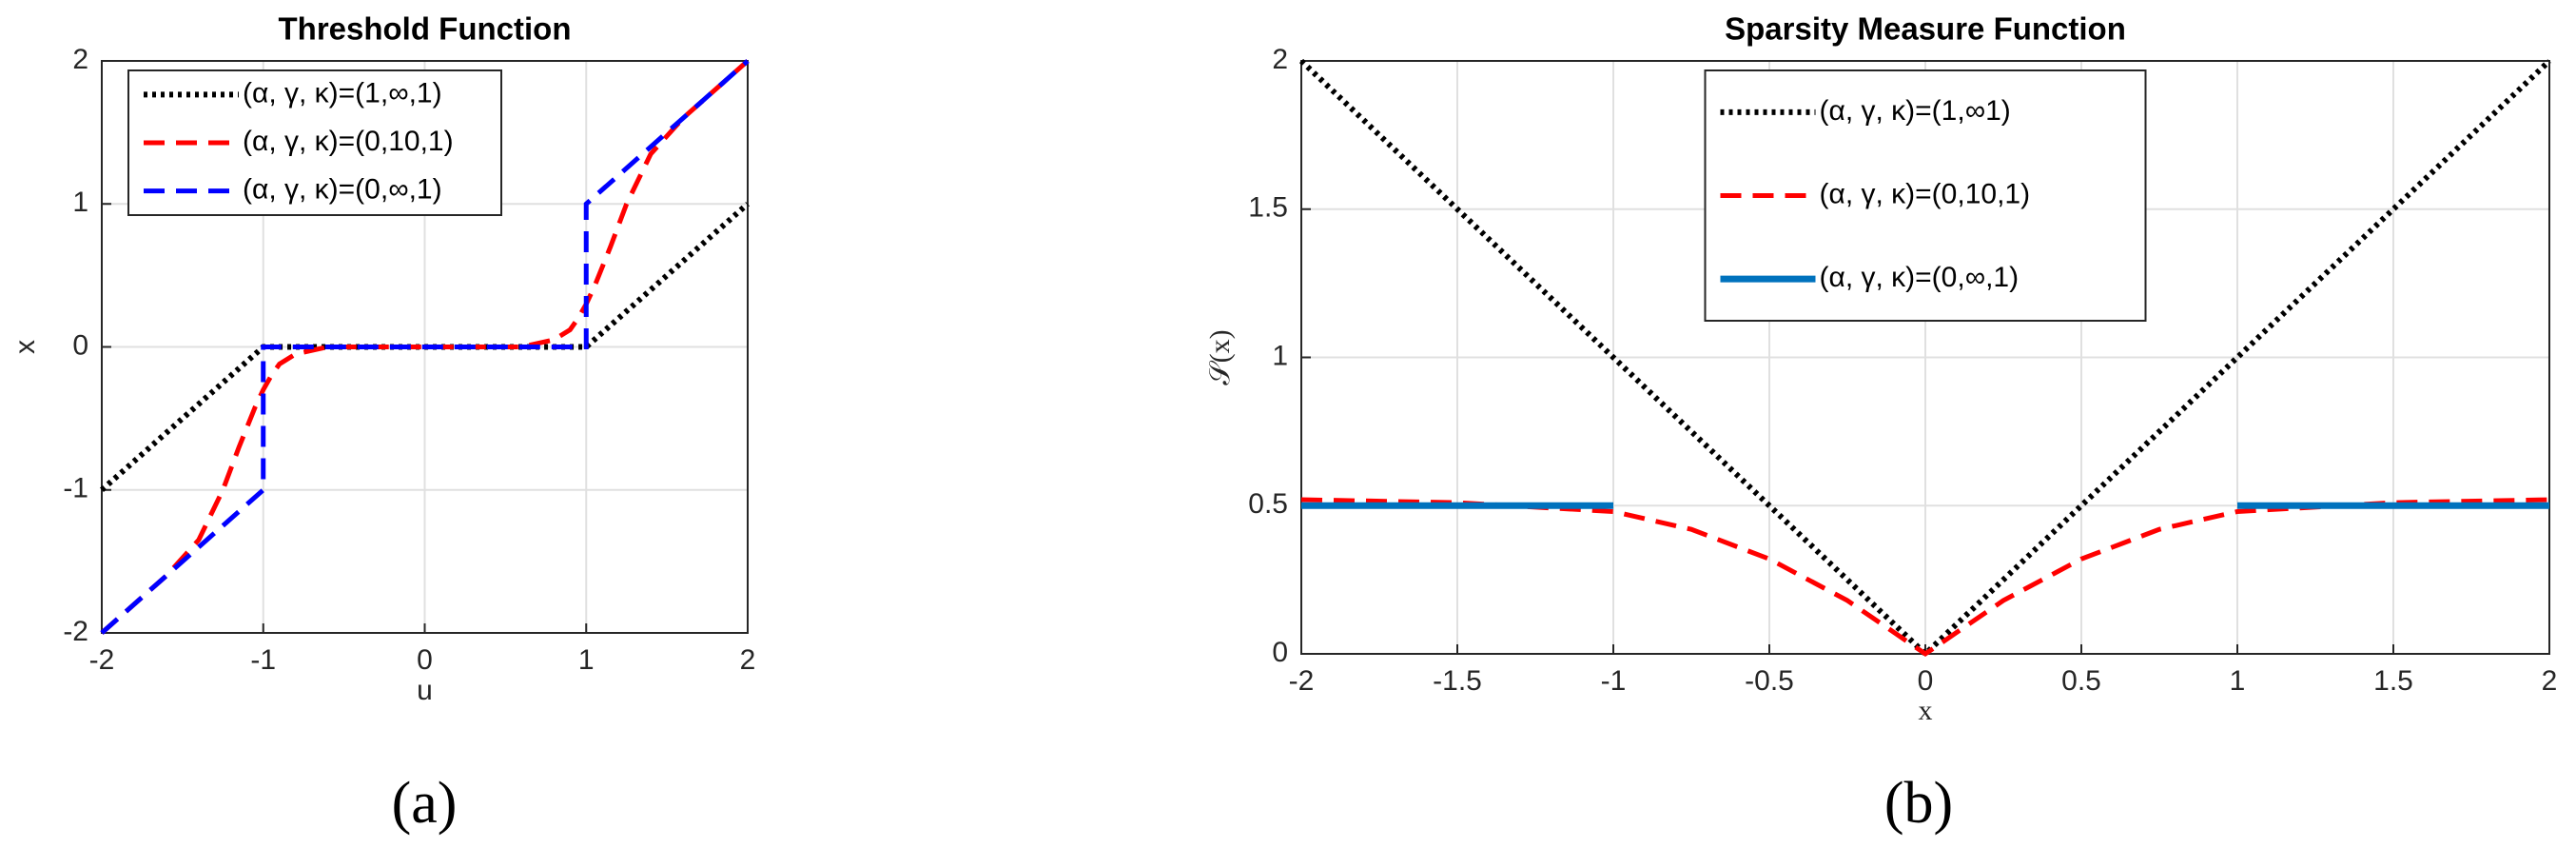 The width and height of the screenshot is (2576, 868). I want to click on legend-label: (α, γ, κ)=(1,∞1), so click(1916, 111).